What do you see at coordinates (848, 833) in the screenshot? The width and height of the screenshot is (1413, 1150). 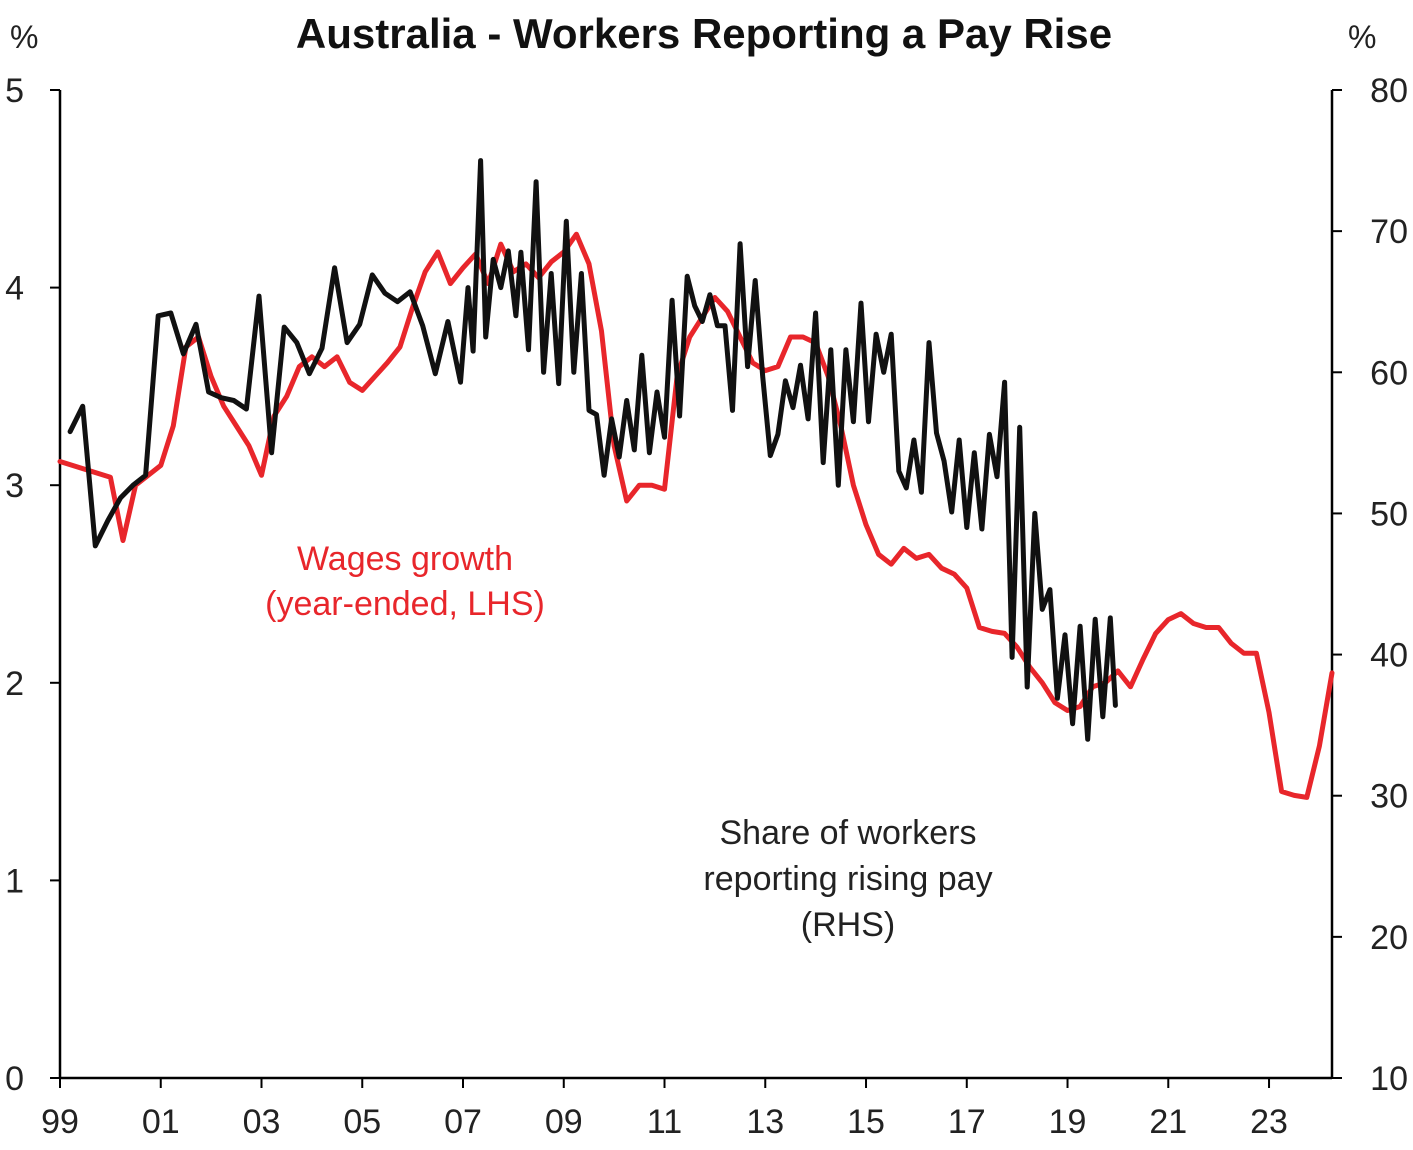 I see `share-label-line1: Share of workers` at bounding box center [848, 833].